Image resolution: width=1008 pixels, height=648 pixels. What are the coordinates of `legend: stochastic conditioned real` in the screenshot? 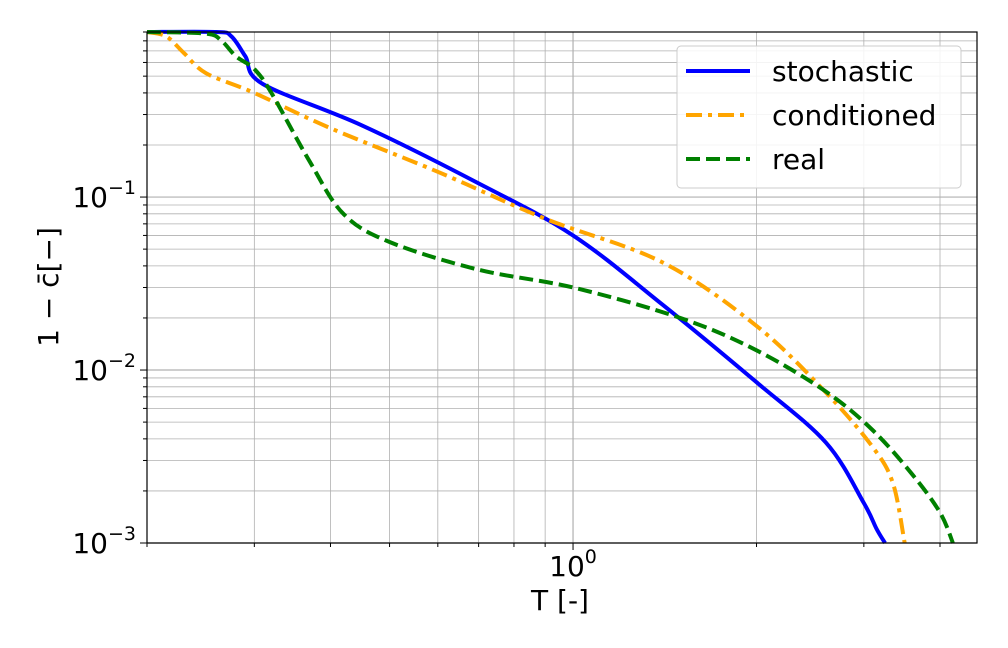 It's located at (819, 117).